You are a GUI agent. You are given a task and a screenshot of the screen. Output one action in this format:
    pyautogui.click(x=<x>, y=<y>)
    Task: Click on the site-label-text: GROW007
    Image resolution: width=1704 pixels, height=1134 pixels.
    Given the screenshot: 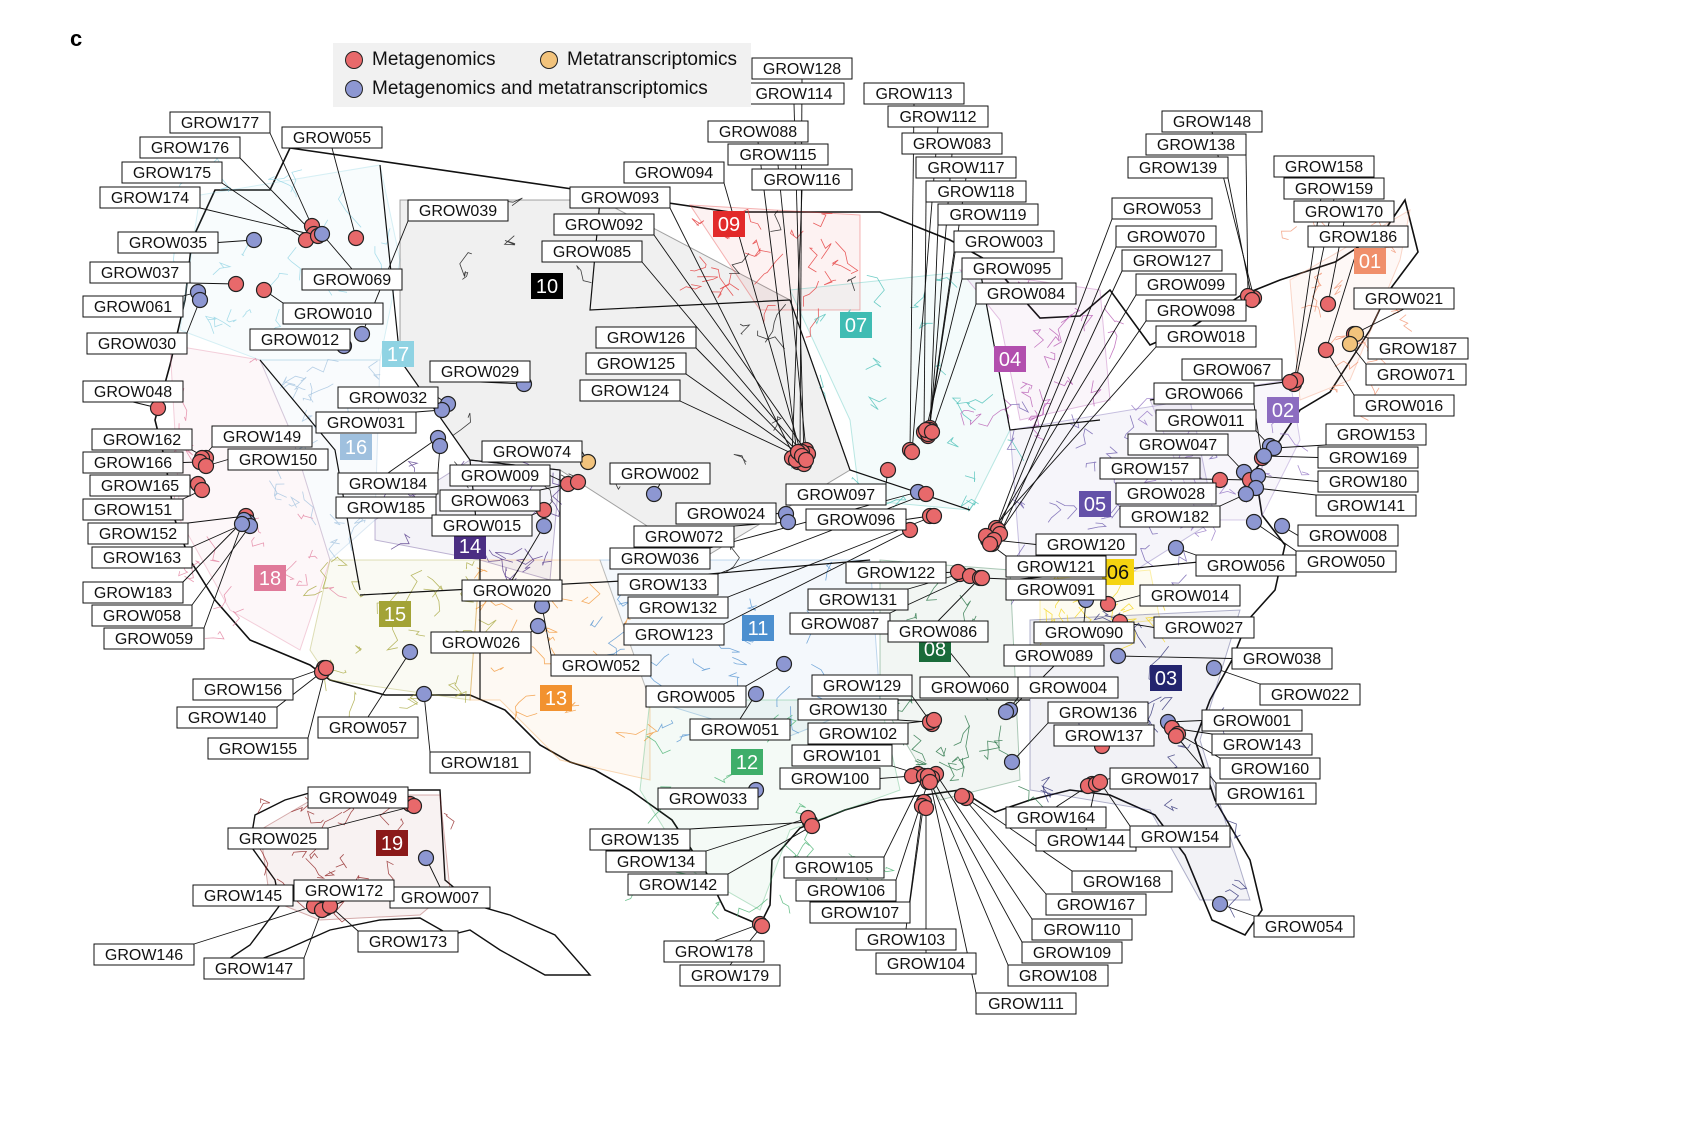 What is the action you would take?
    pyautogui.click(x=440, y=898)
    